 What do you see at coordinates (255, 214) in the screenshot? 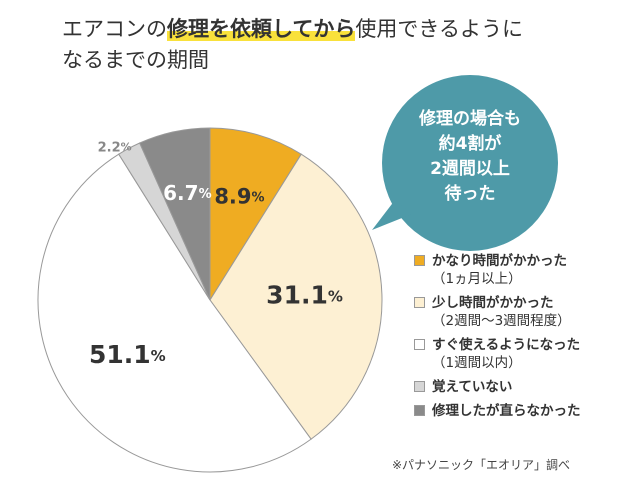
I see `pie-slice-very-long` at bounding box center [255, 214].